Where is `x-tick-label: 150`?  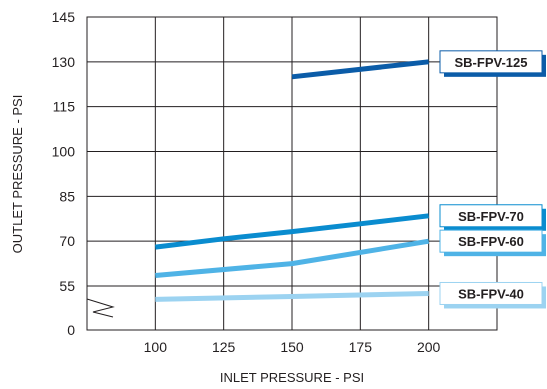
x-tick-label: 150 is located at coordinates (292, 347).